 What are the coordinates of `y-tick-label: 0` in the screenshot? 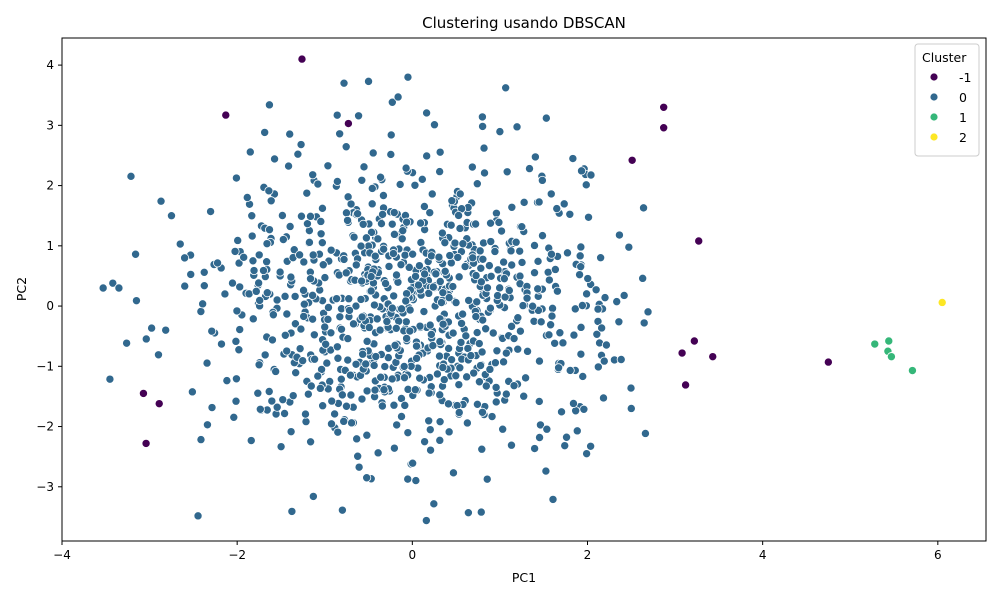 It's located at (50, 306).